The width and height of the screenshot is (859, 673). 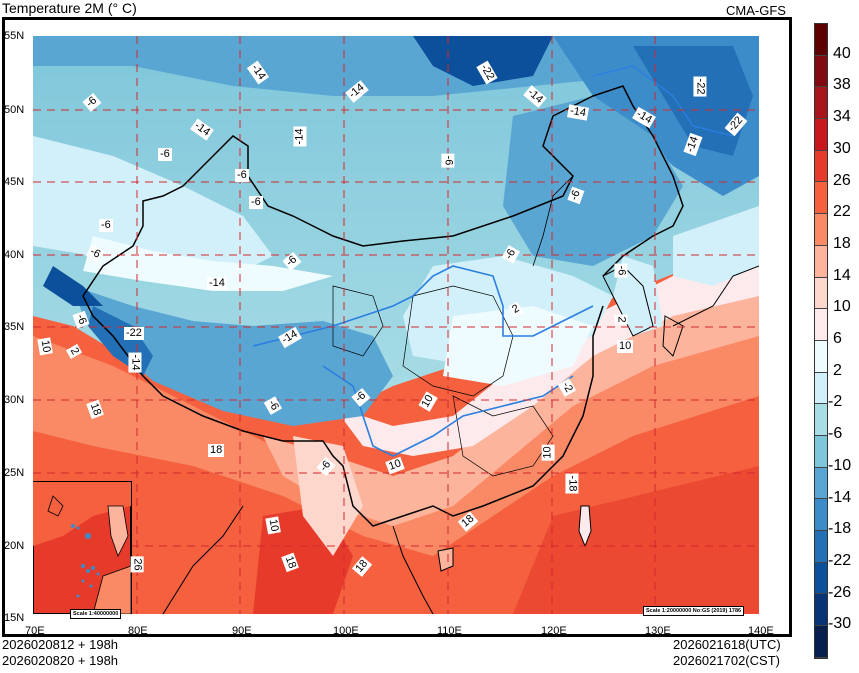 What do you see at coordinates (14, 327) in the screenshot?
I see `lat-label-35n: 35N` at bounding box center [14, 327].